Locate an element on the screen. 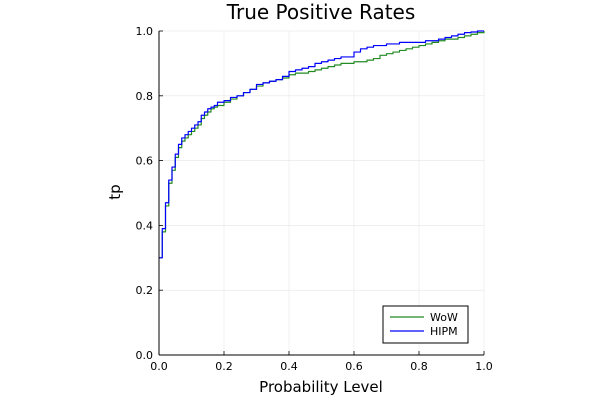 This screenshot has height=400, width=600. legend: WoW HIPM is located at coordinates (425, 324).